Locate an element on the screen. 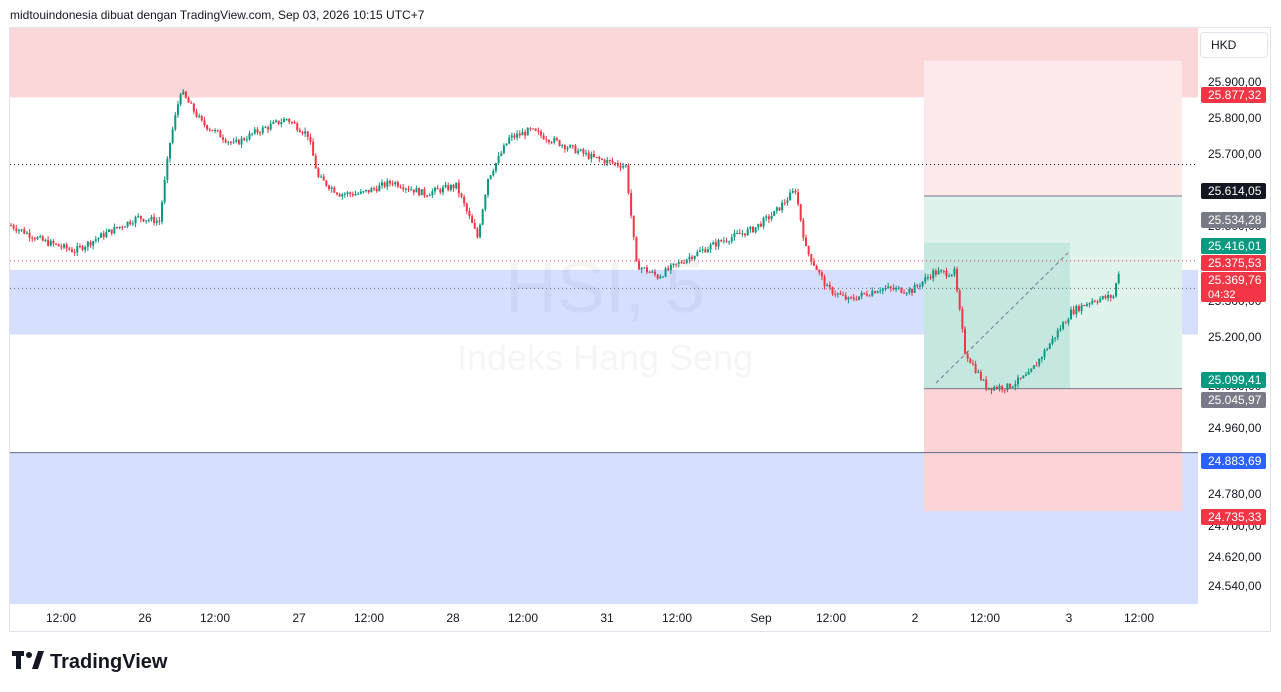 This screenshot has width=1281, height=692. x-tick-label: 12:00 is located at coordinates (985, 618).